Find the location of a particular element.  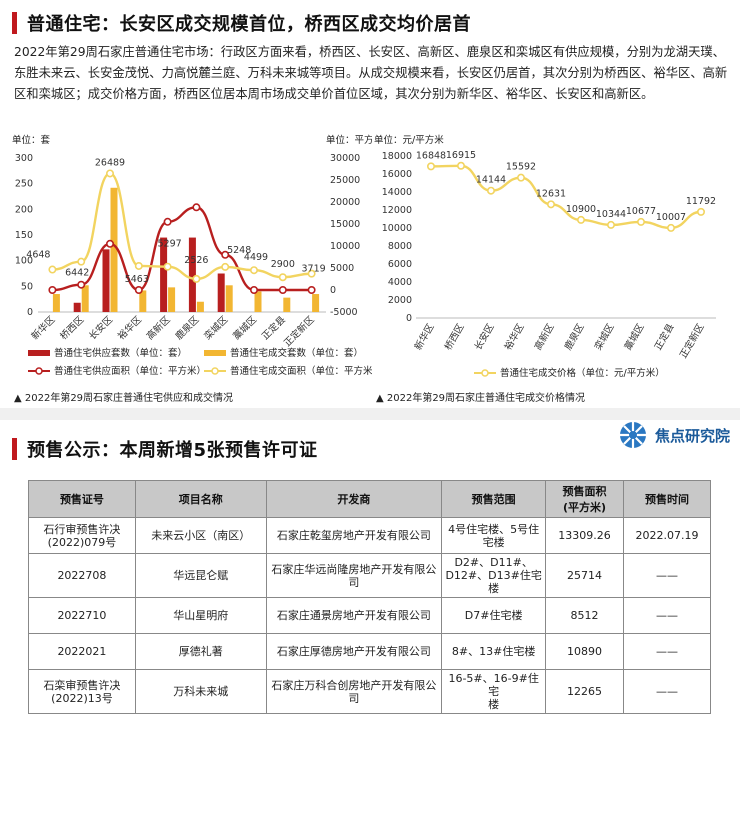

y-tick-label: 10000 is located at coordinates (397, 228).